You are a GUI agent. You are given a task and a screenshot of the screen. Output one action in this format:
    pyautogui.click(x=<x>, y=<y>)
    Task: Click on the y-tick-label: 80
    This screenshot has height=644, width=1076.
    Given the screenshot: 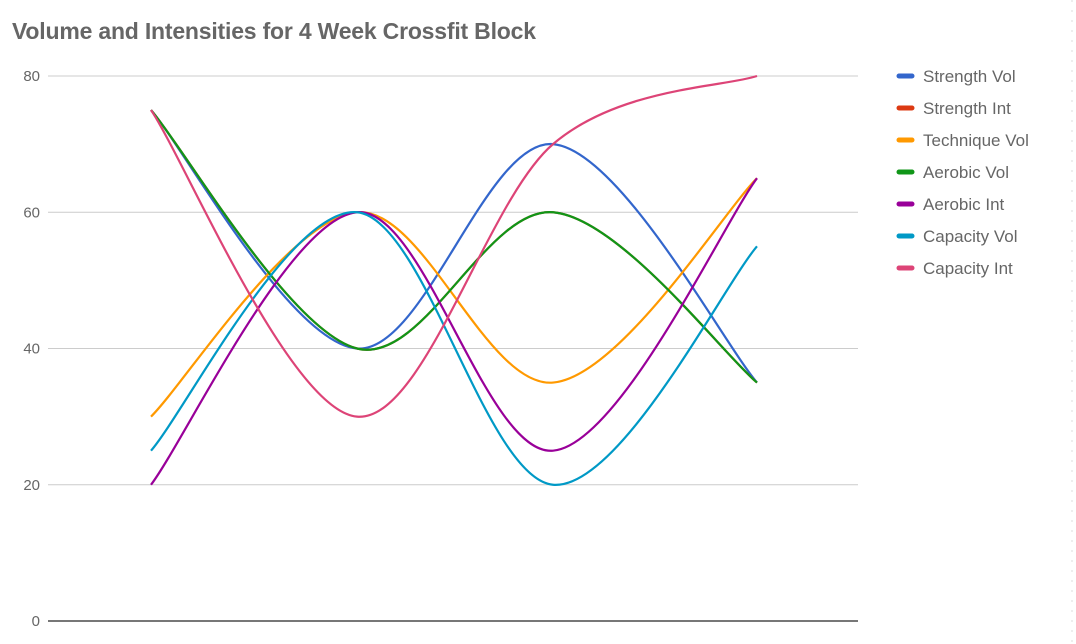 What is the action you would take?
    pyautogui.click(x=31, y=76)
    